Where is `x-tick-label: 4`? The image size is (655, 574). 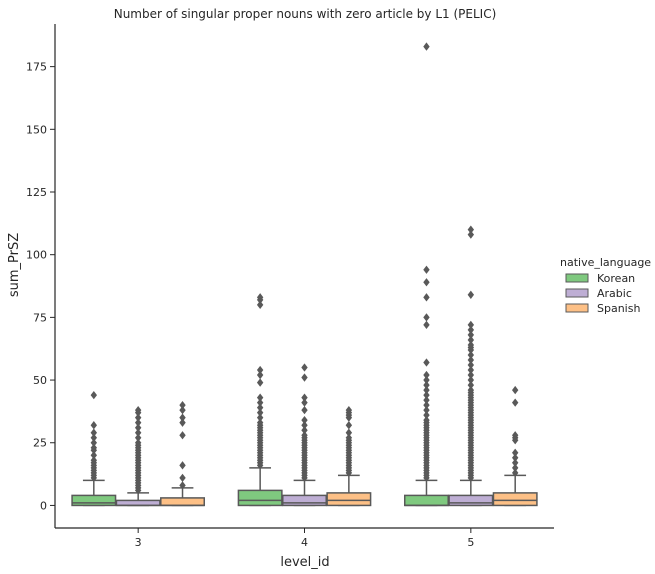 x-tick-label: 4 is located at coordinates (304, 542).